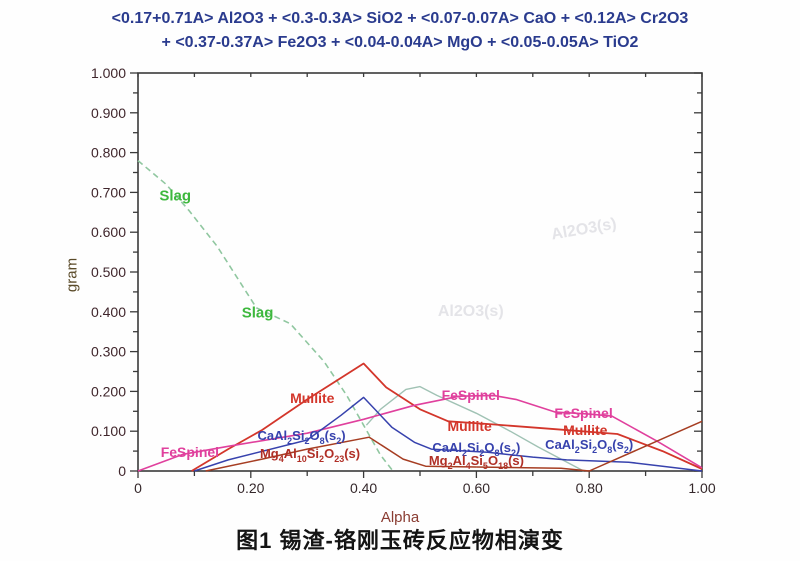 This screenshot has height=561, width=800. What do you see at coordinates (250, 488) in the screenshot?
I see `svg-text: 0.20` at bounding box center [250, 488].